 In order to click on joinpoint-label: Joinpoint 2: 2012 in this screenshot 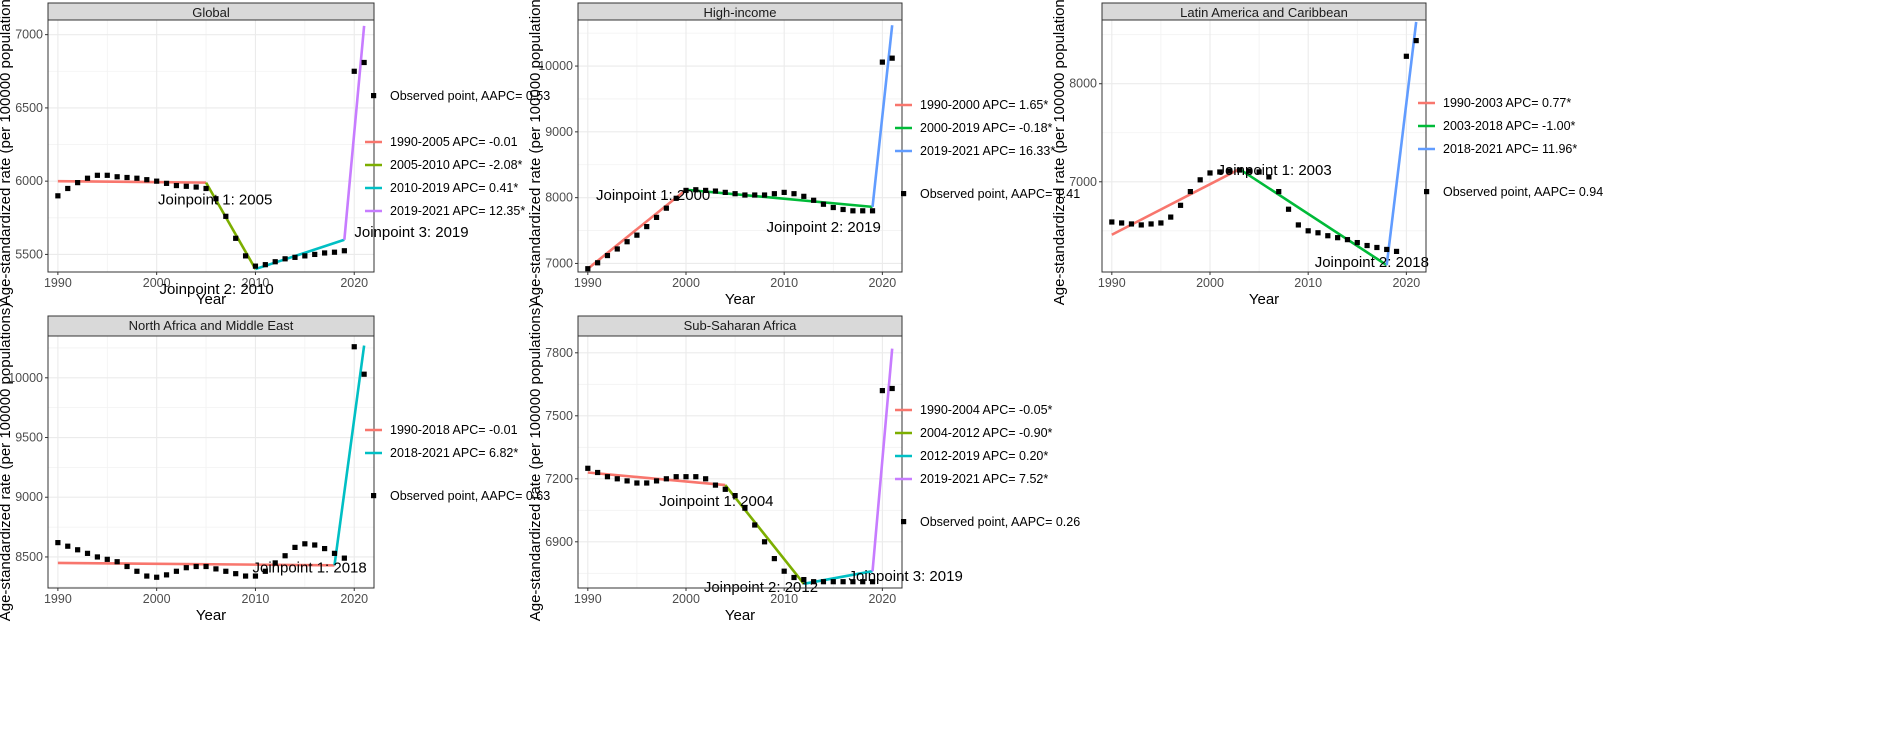, I will do `click(761, 587)`.